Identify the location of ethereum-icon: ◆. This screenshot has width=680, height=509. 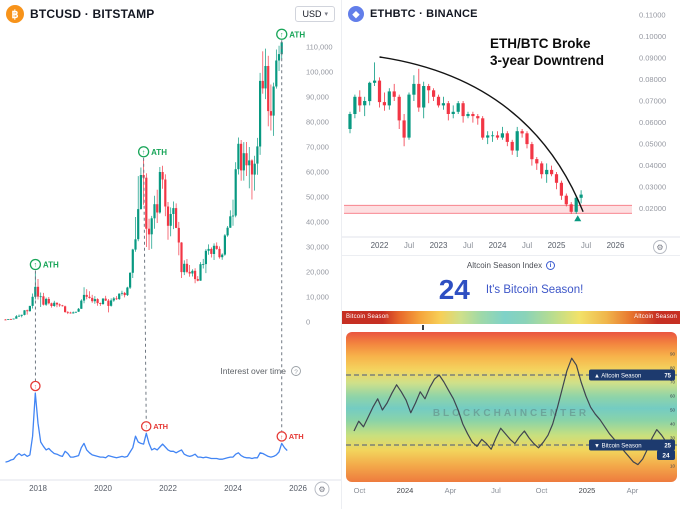
(356, 14).